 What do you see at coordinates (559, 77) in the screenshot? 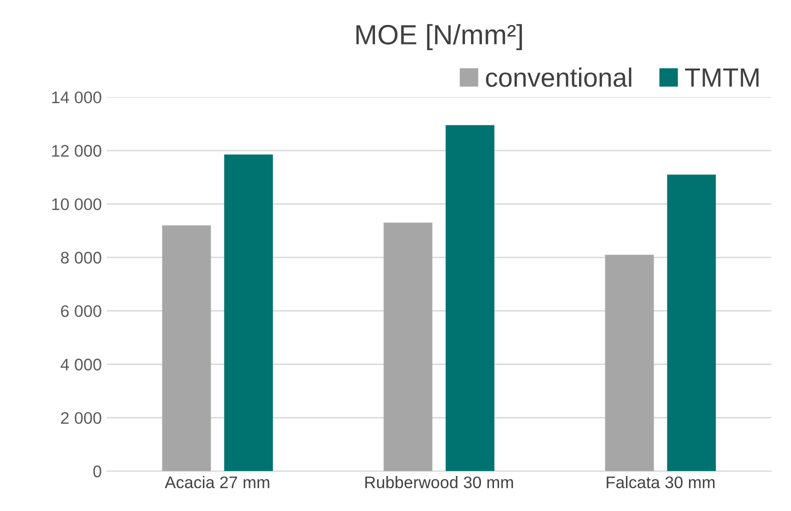
I see `legend-label: conventional` at bounding box center [559, 77].